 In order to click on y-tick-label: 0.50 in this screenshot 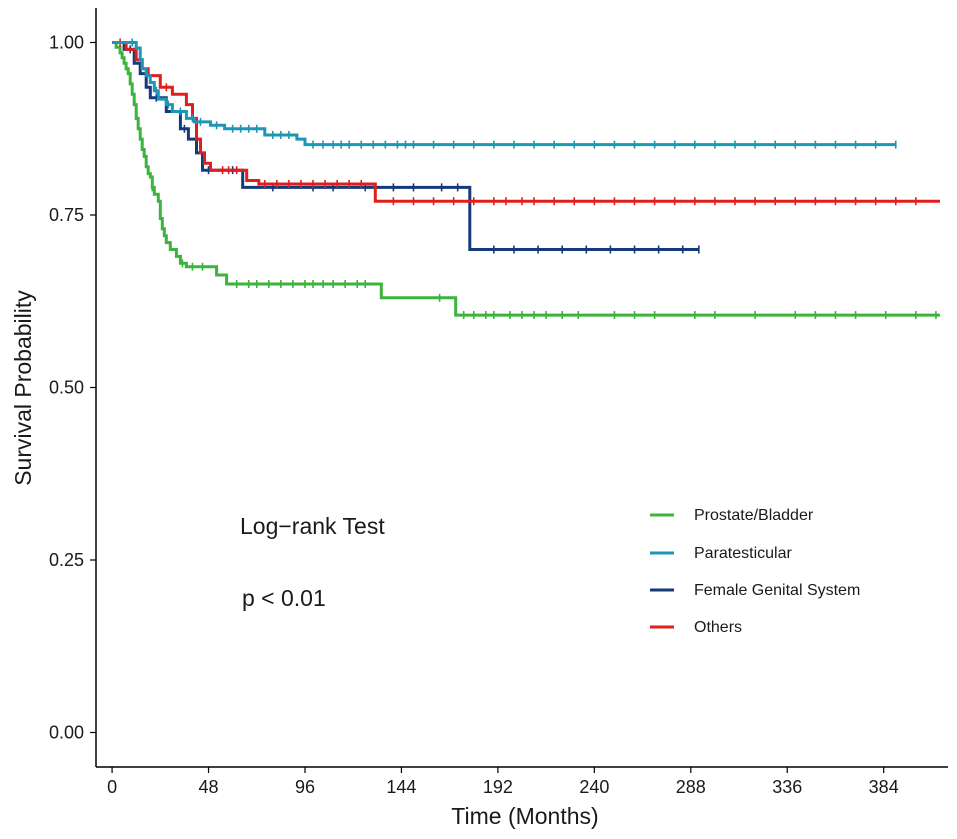, I will do `click(66, 388)`.